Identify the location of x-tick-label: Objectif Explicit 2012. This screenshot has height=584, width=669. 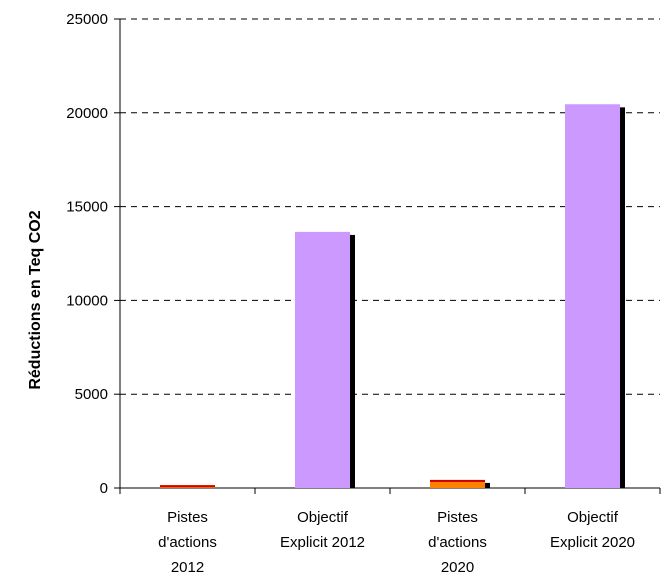
(322, 530).